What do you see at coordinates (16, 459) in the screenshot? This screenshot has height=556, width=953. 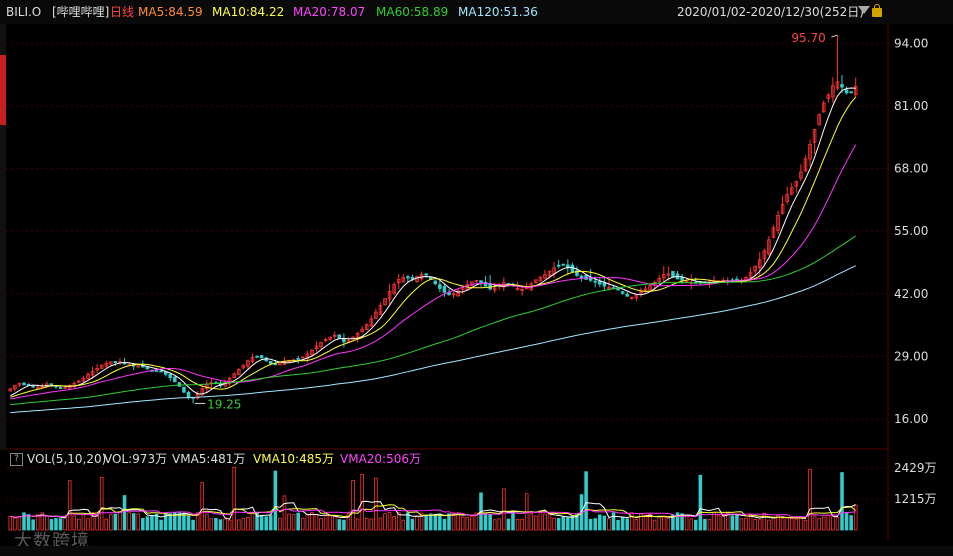 I see `help-icon: ?` at bounding box center [16, 459].